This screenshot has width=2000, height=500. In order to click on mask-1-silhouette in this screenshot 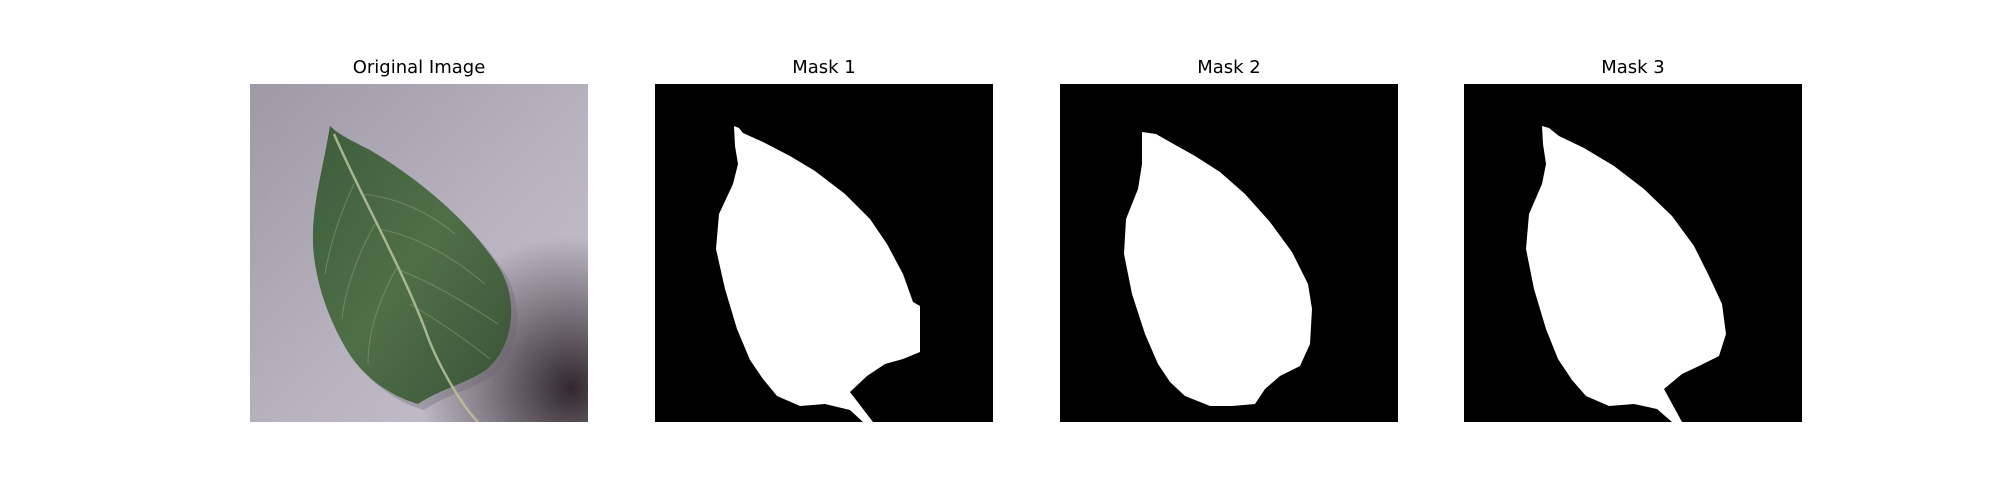, I will do `click(818, 274)`.